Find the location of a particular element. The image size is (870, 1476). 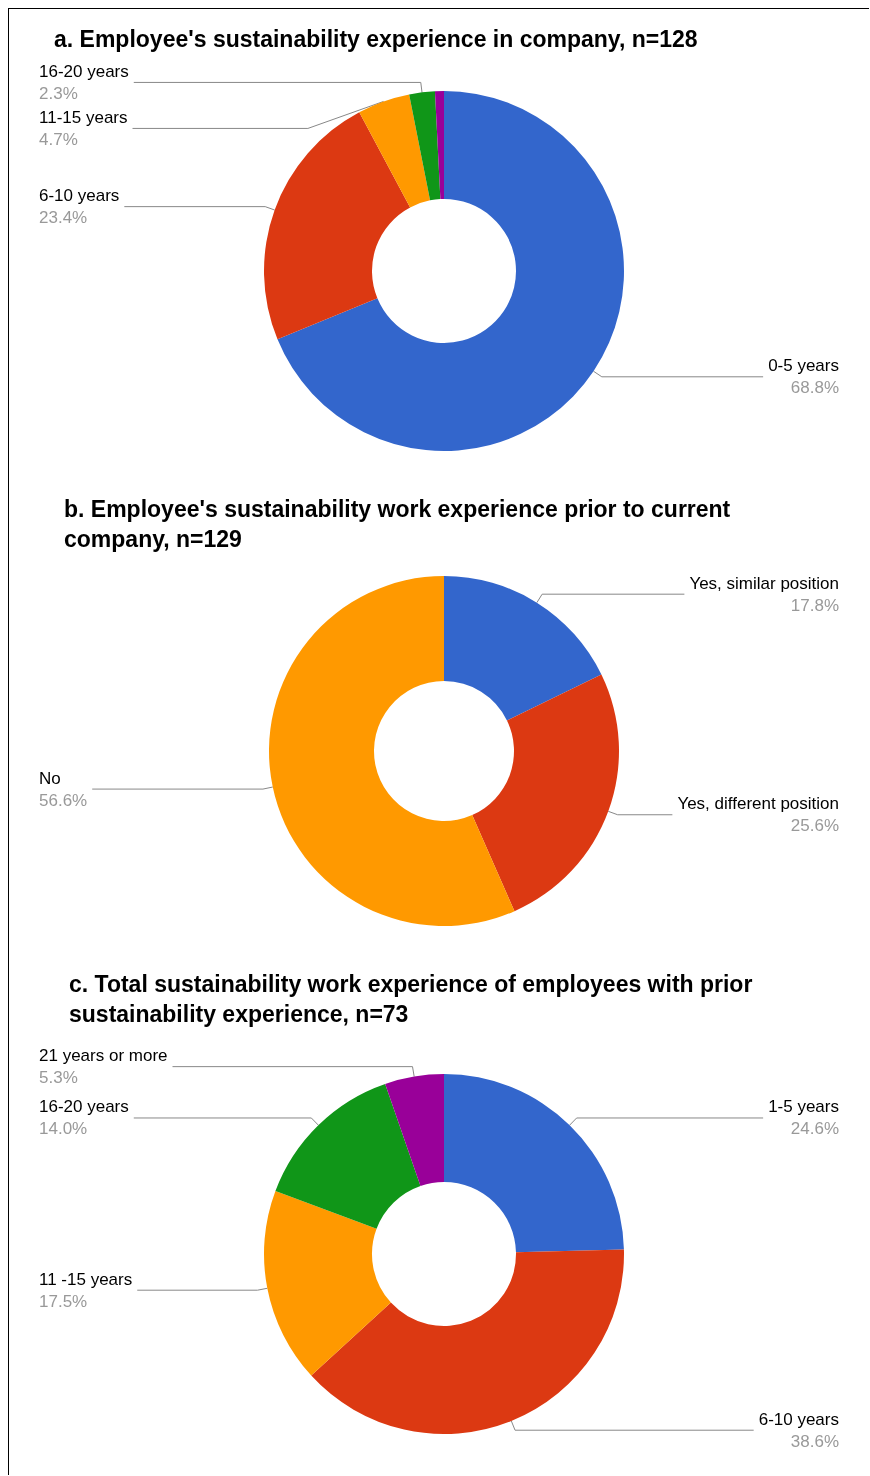

data-label: 4.7% is located at coordinates (58, 139).